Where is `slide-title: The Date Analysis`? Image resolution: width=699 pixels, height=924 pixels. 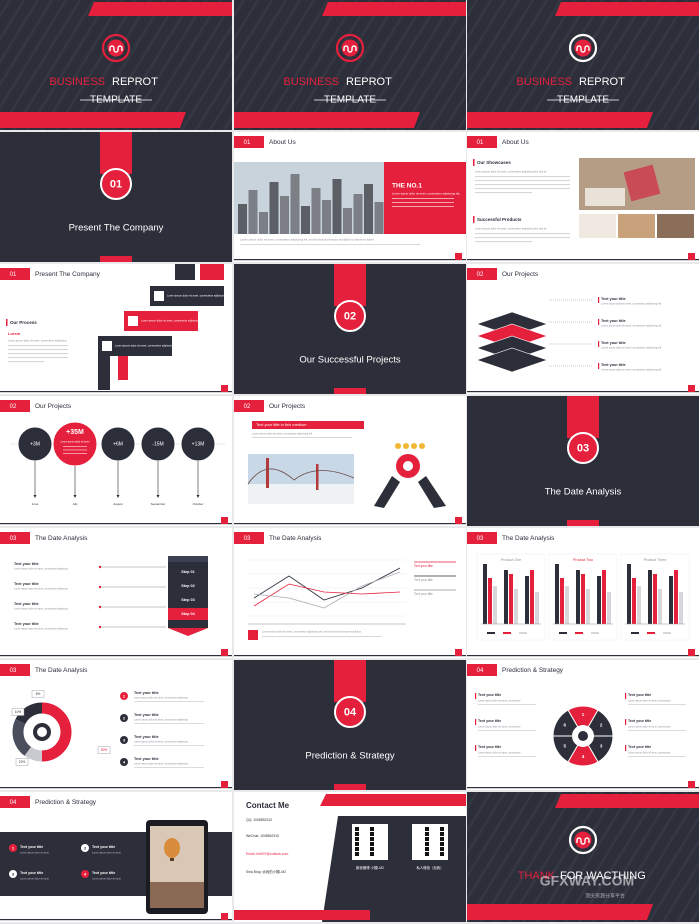
slide-title: The Date Analysis is located at coordinates (295, 538).